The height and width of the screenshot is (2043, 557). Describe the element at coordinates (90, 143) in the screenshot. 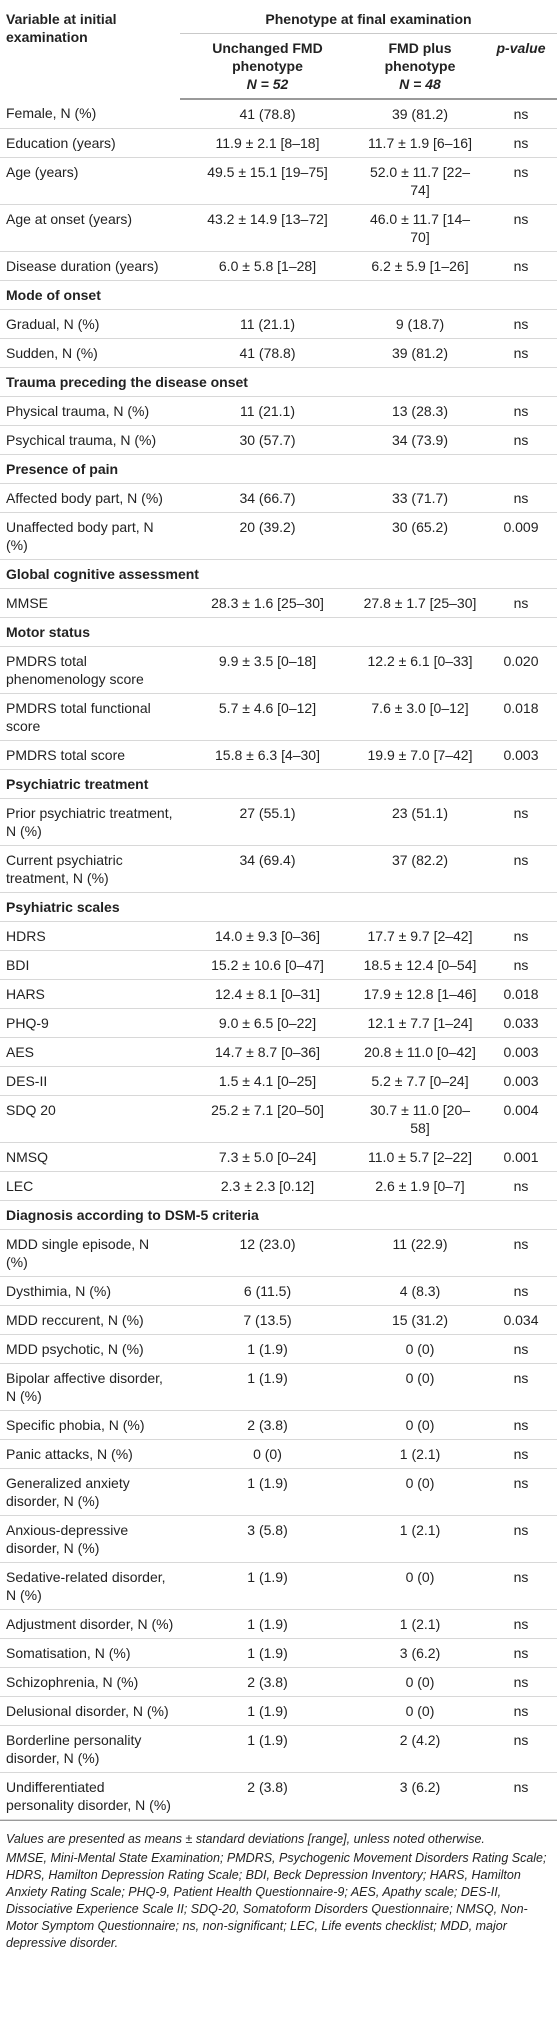

I see `row-label: Education (years)` at that location.